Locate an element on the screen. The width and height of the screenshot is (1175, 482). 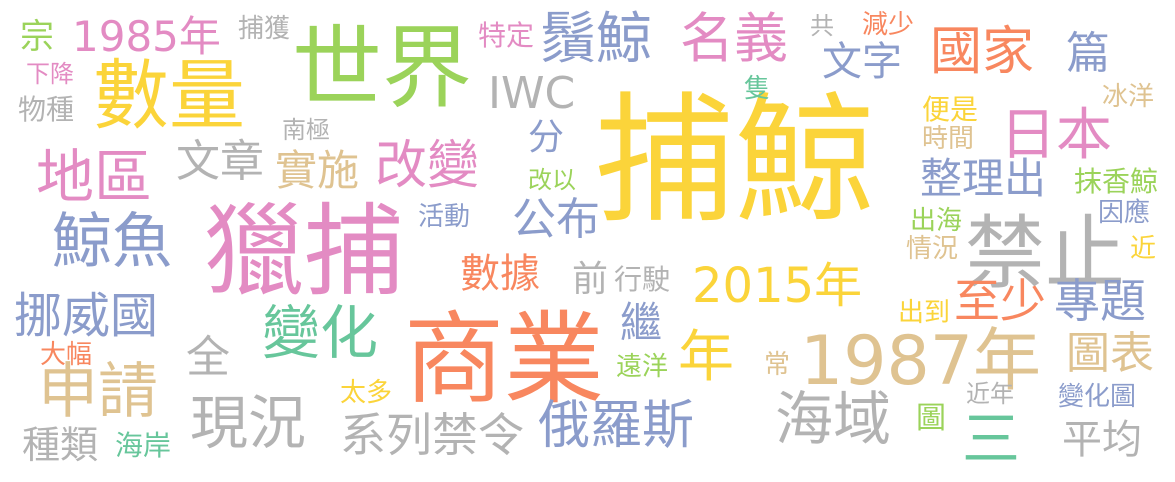
word-gongbu: 公布 is located at coordinates (556, 219).